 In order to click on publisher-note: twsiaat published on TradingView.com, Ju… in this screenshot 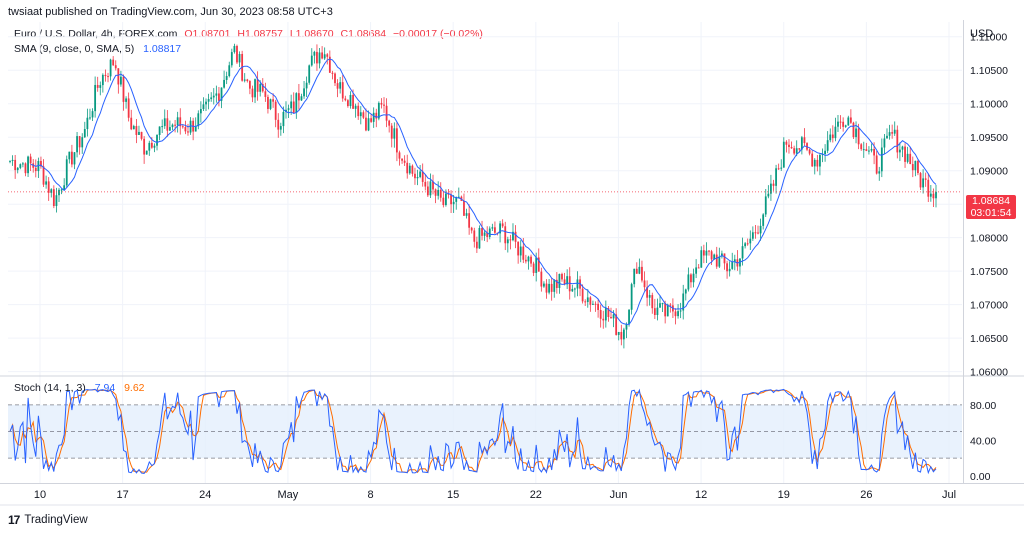, I will do `click(170, 12)`.